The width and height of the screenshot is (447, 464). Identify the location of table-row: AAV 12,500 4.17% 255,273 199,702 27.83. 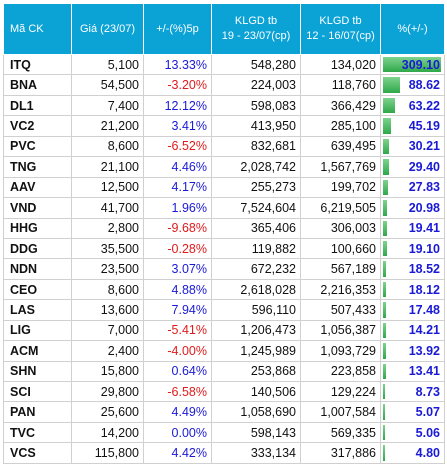
(224, 187).